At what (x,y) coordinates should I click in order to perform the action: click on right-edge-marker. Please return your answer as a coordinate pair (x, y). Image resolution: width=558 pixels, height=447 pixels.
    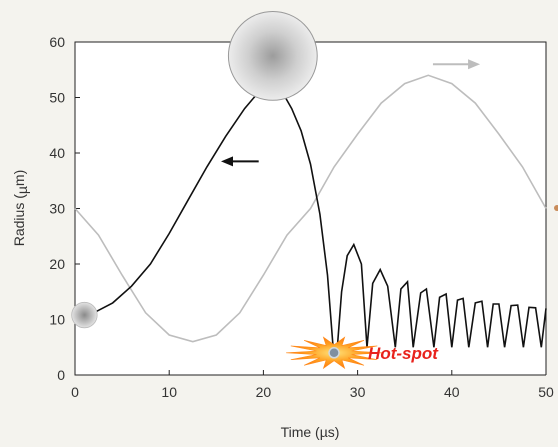
    Looking at the image, I should click on (556, 208).